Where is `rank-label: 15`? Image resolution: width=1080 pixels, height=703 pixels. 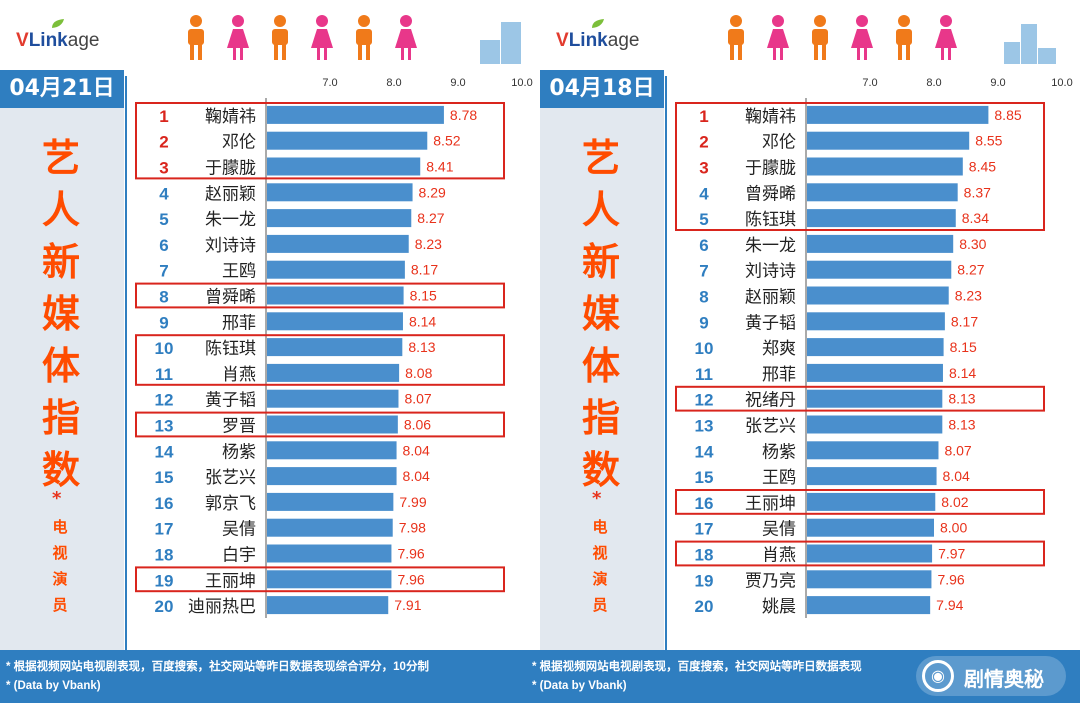 rank-label: 15 is located at coordinates (704, 477).